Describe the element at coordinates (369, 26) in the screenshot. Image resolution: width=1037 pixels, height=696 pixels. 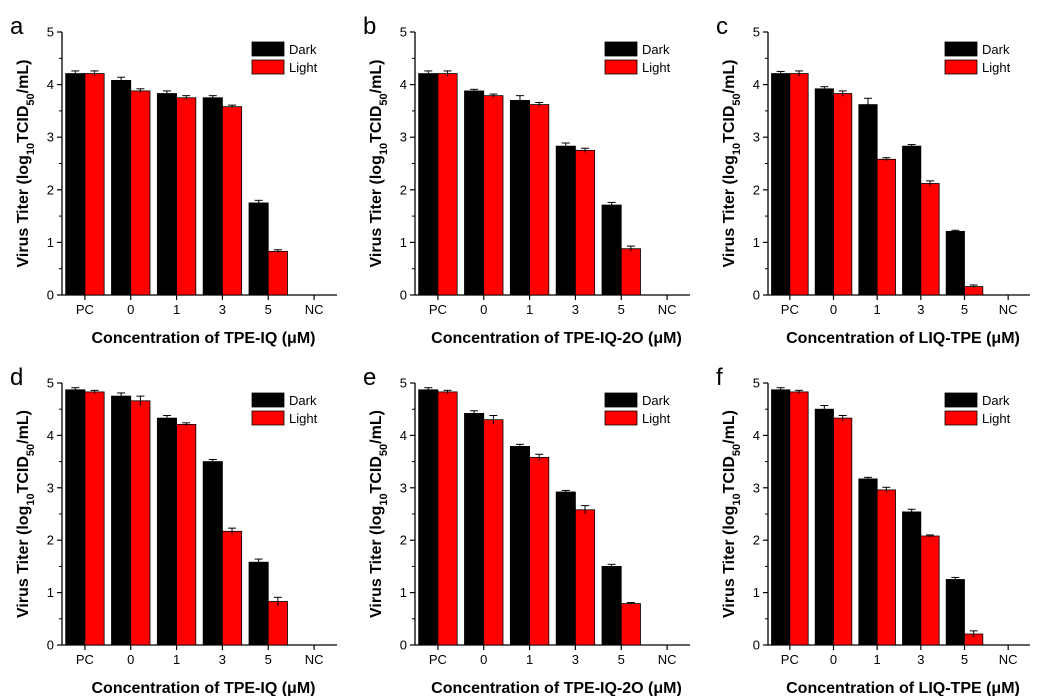
I see `panel-letter: b` at that location.